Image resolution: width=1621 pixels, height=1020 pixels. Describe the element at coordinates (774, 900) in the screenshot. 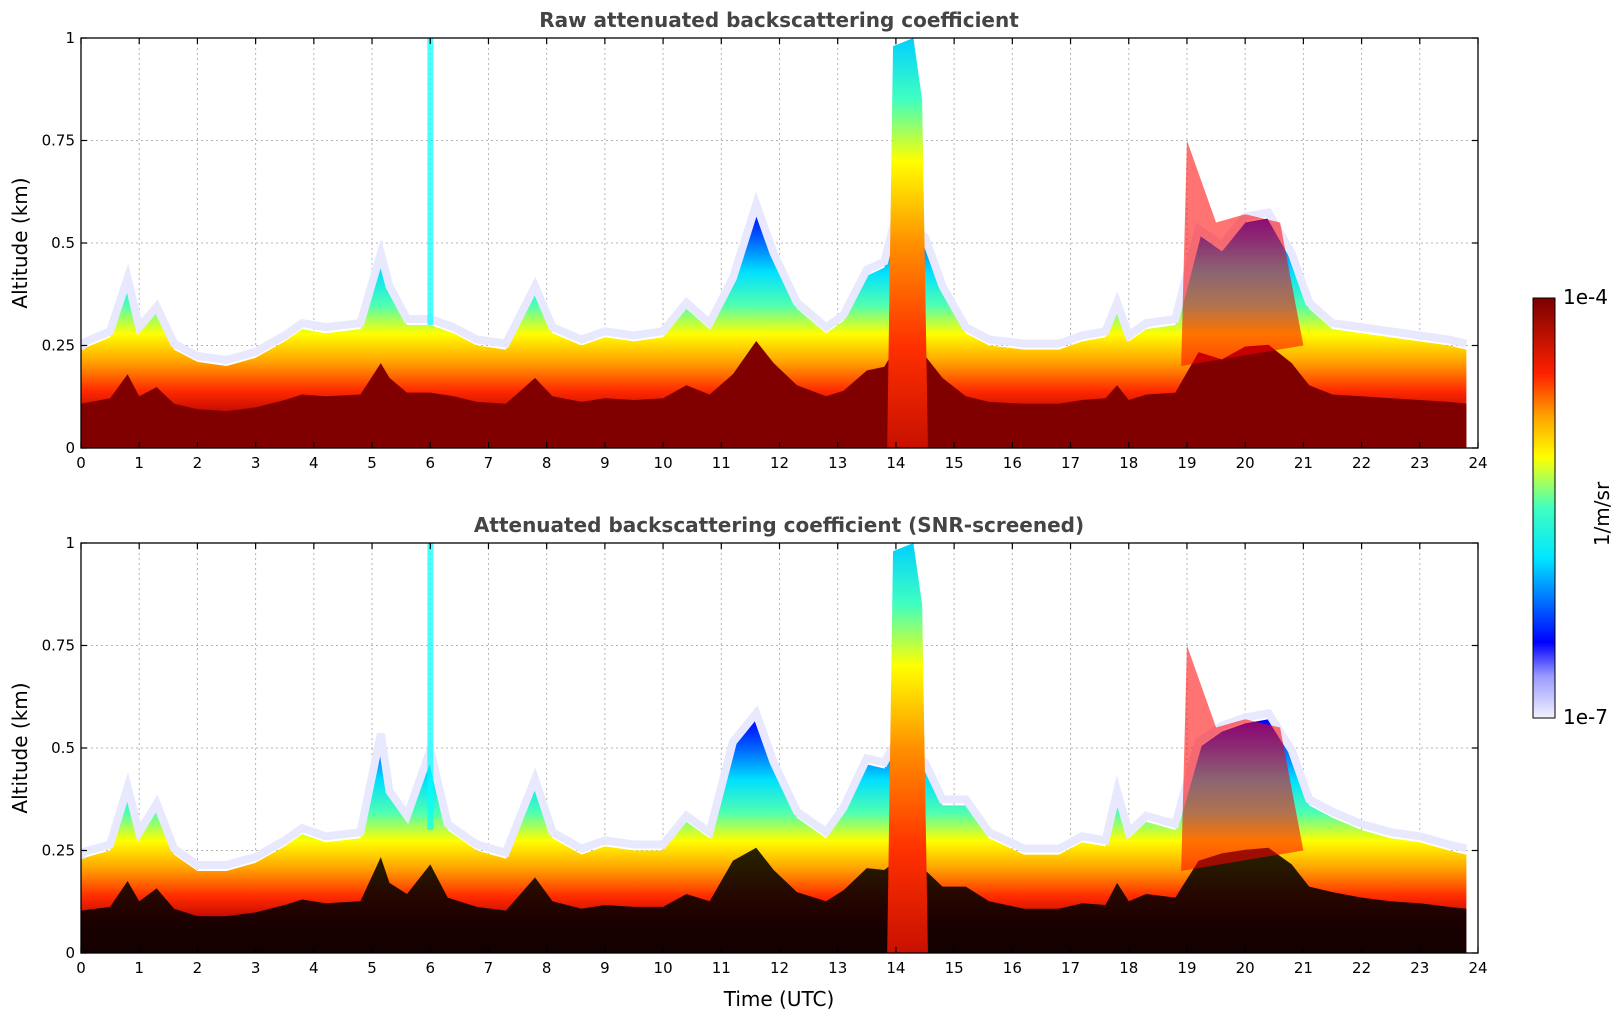

I see `screened-core` at that location.